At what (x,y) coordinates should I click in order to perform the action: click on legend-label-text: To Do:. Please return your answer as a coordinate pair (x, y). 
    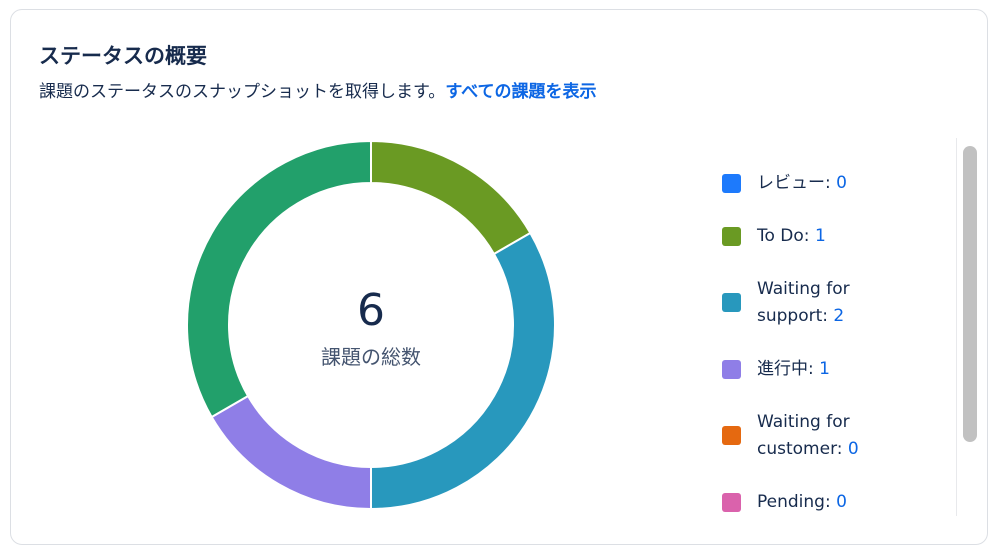
    Looking at the image, I should click on (786, 236).